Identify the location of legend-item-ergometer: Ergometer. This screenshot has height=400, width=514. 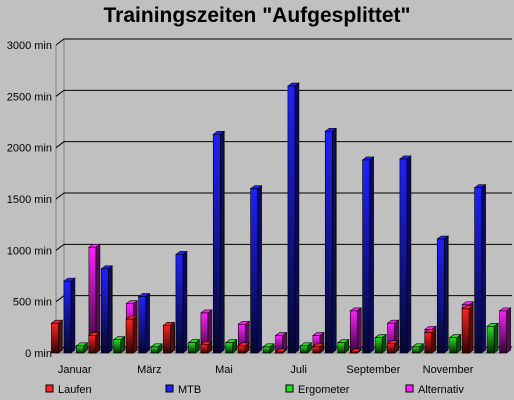
(317, 390).